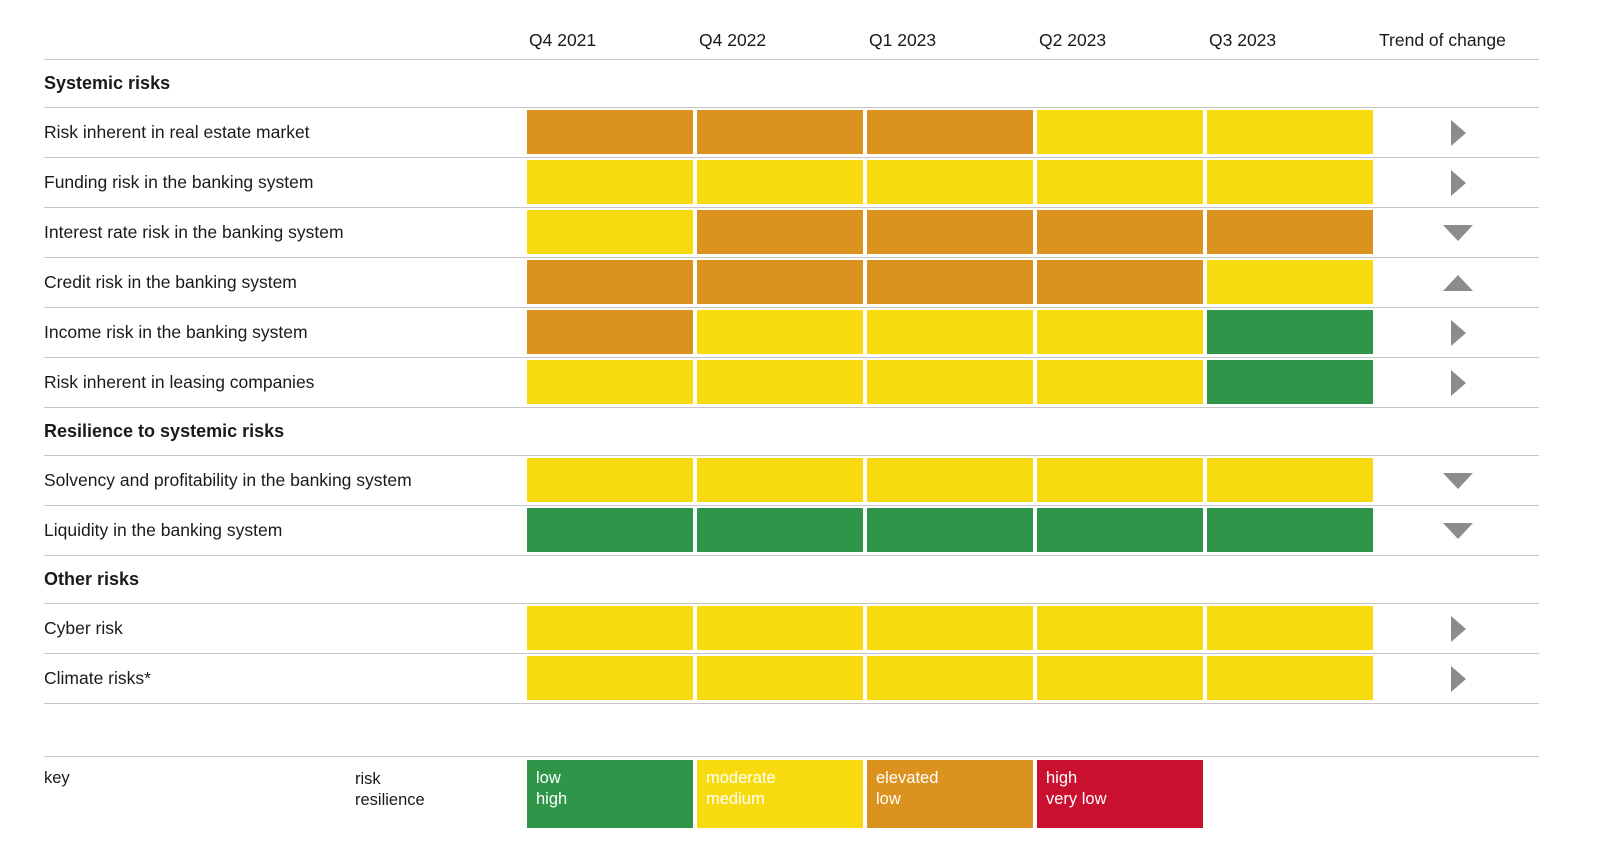 This screenshot has height=860, width=1600. I want to click on legend-key-label: key, so click(57, 778).